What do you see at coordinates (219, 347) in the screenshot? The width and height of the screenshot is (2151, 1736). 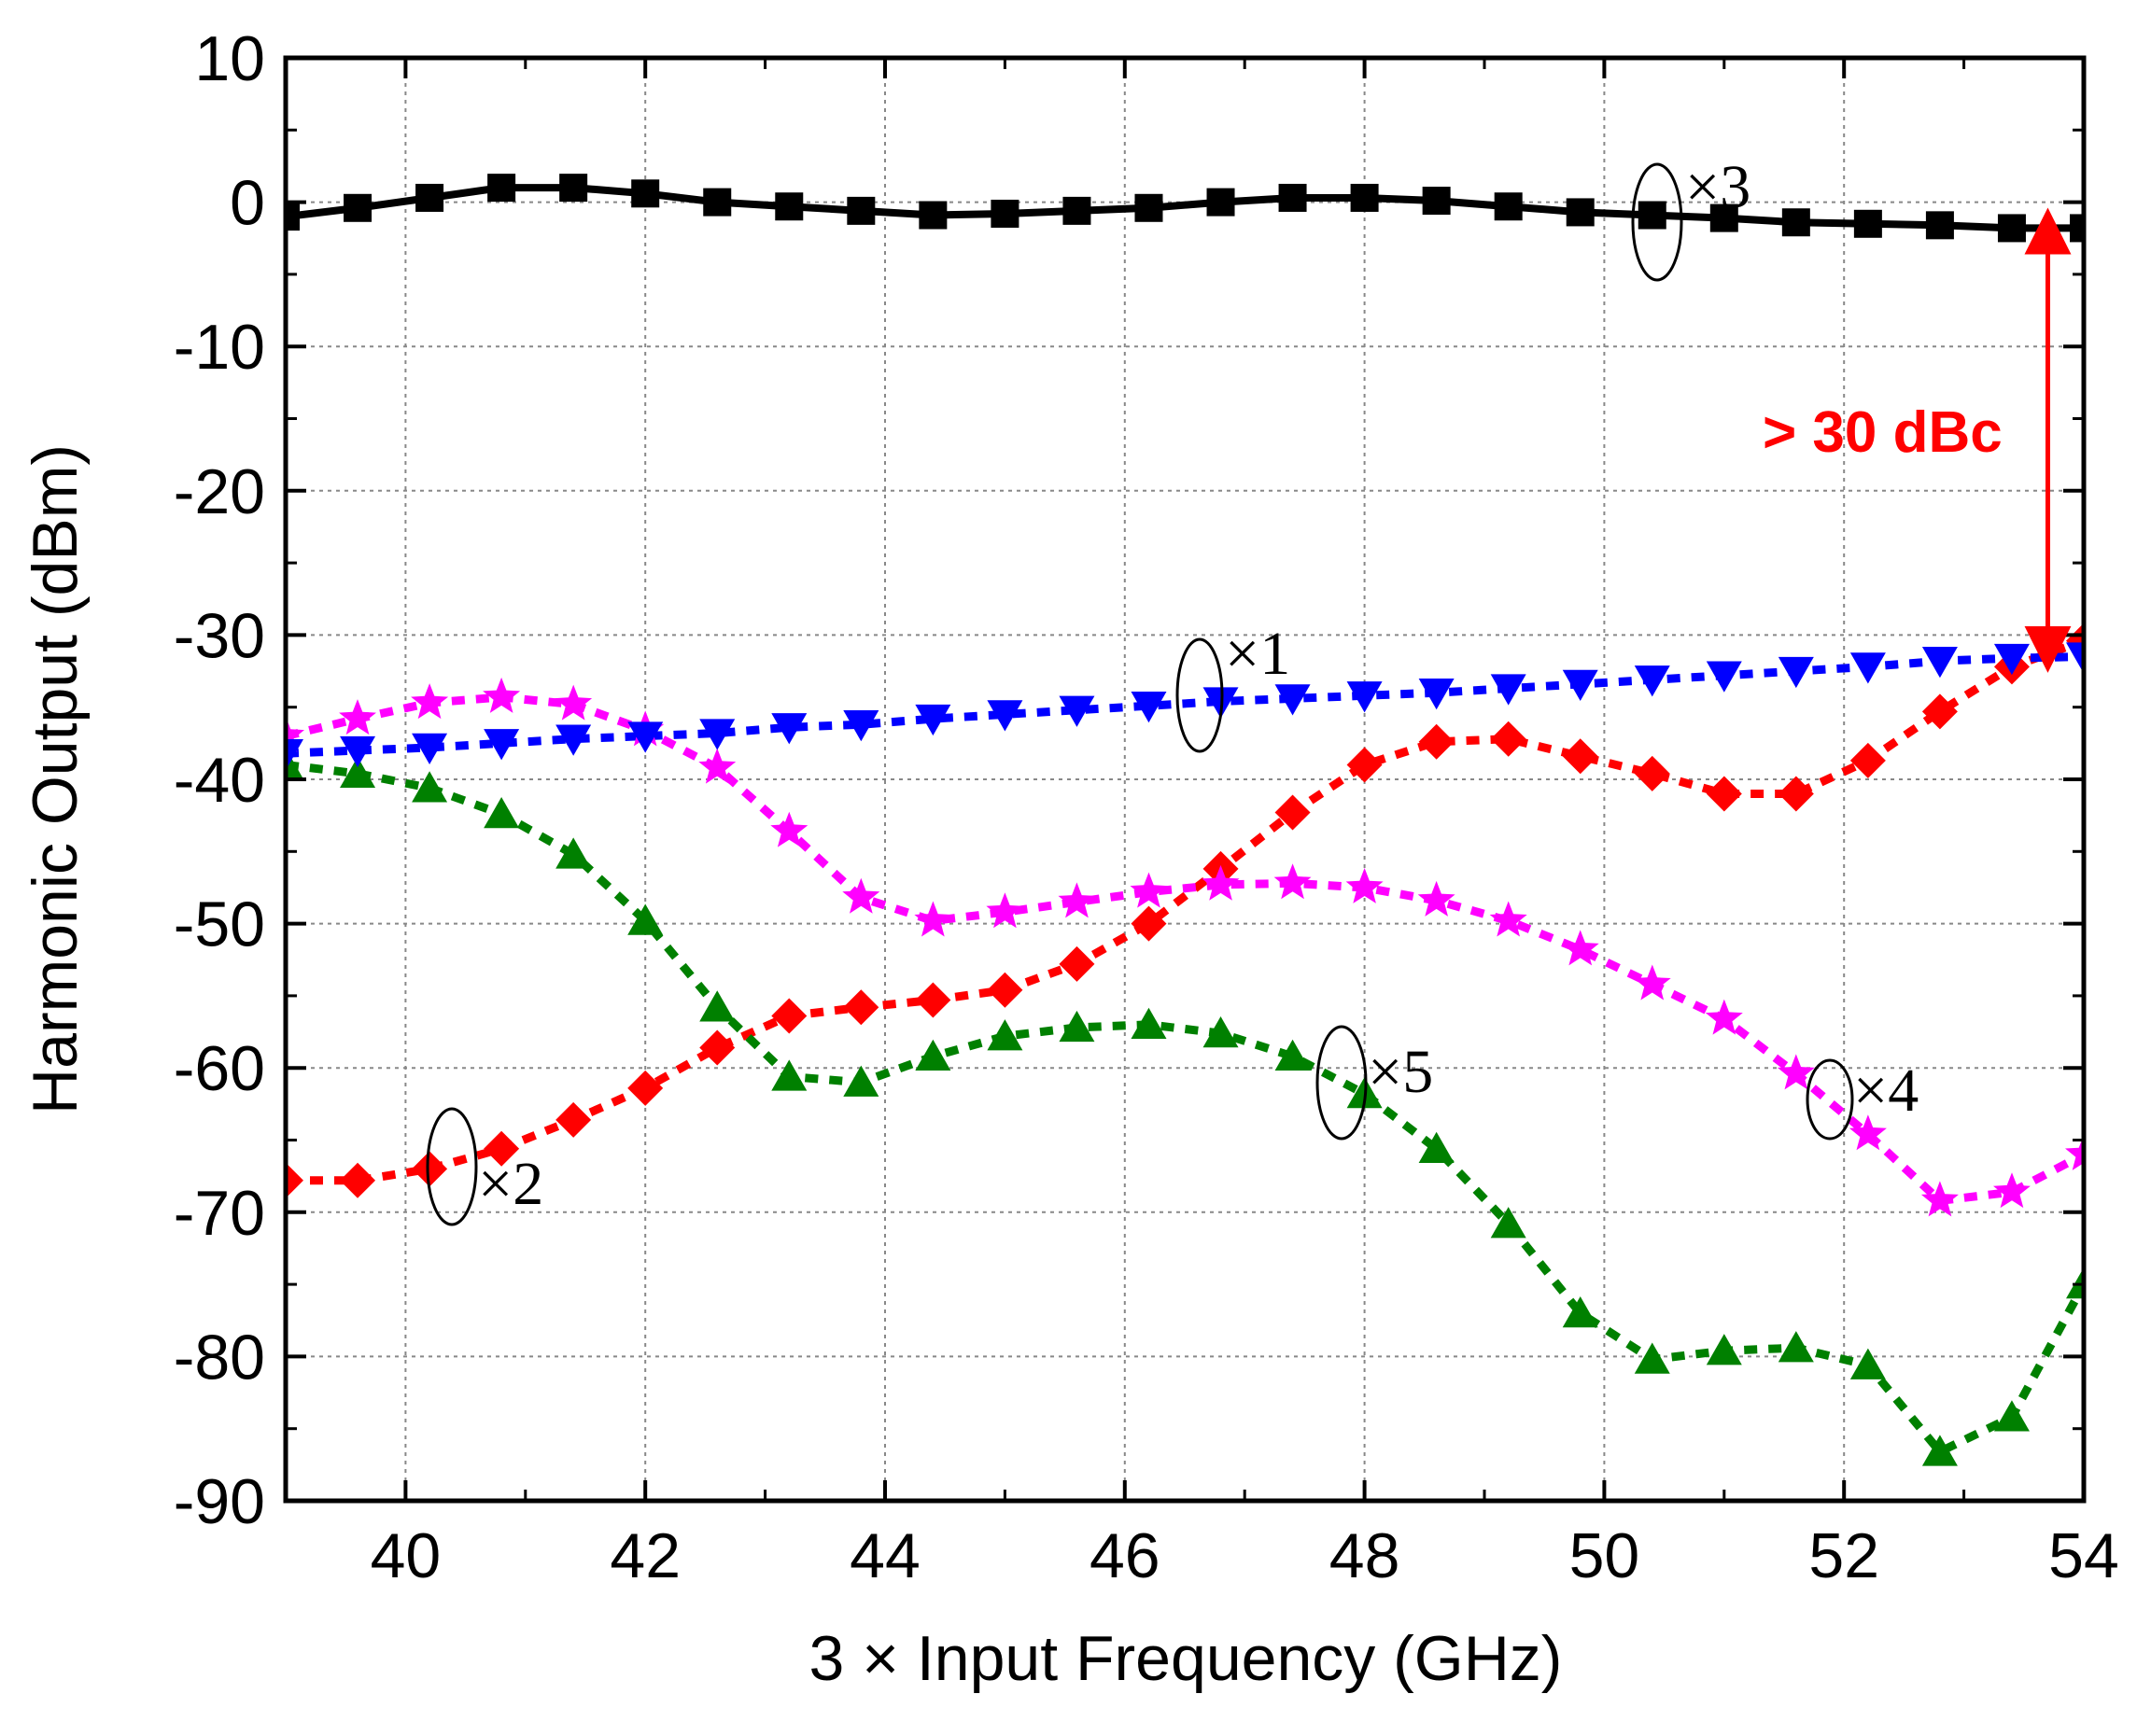 I see `y-tick-label: -10` at bounding box center [219, 347].